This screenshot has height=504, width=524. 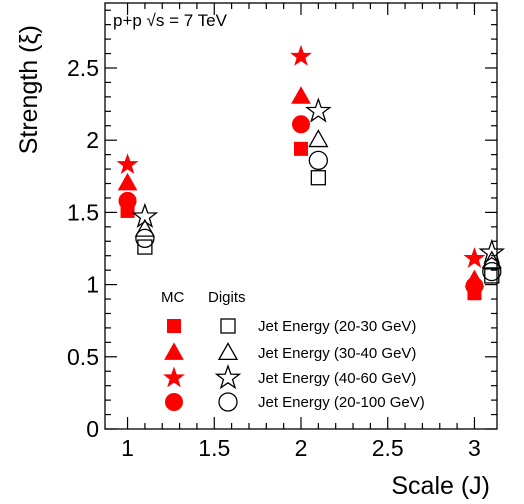 I want to click on x-tick-label: 2.5, so click(x=388, y=448).